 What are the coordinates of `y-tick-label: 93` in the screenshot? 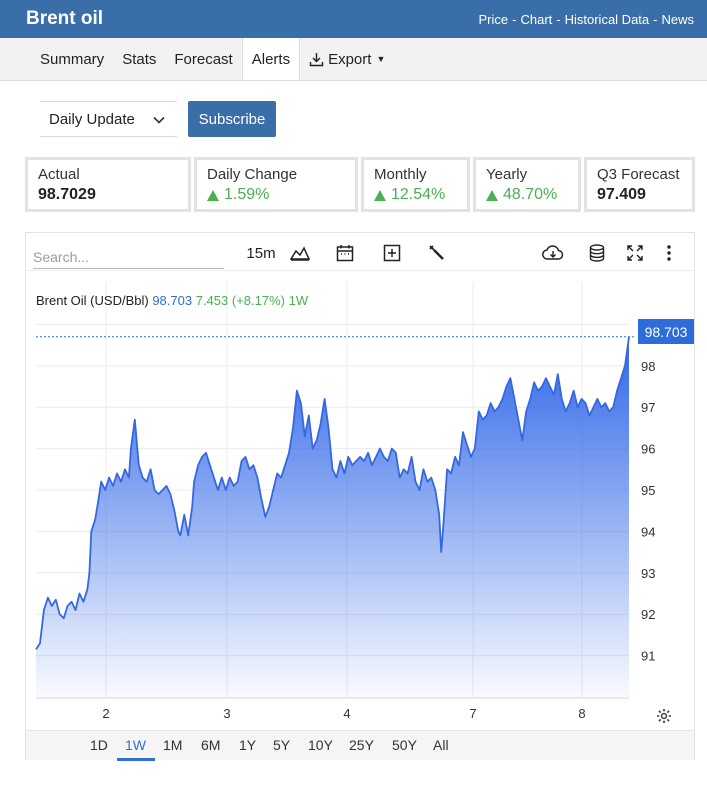 It's located at (648, 573).